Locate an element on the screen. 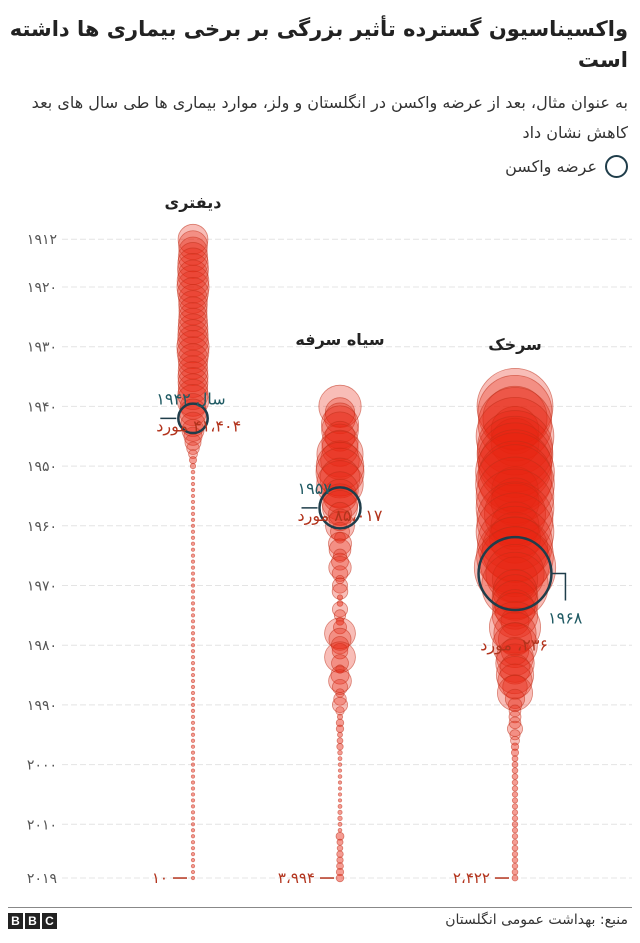 This screenshot has width=640, height=943. annotation-year: سال ۱۹۴۲ is located at coordinates (190, 398).